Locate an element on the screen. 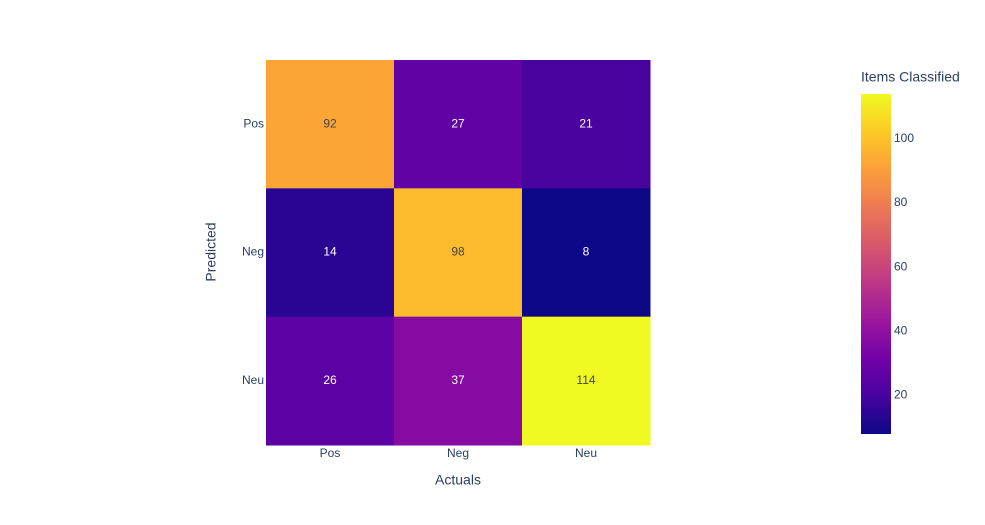 This screenshot has height=525, width=985. colorbar-tick-label: 20 is located at coordinates (901, 395).